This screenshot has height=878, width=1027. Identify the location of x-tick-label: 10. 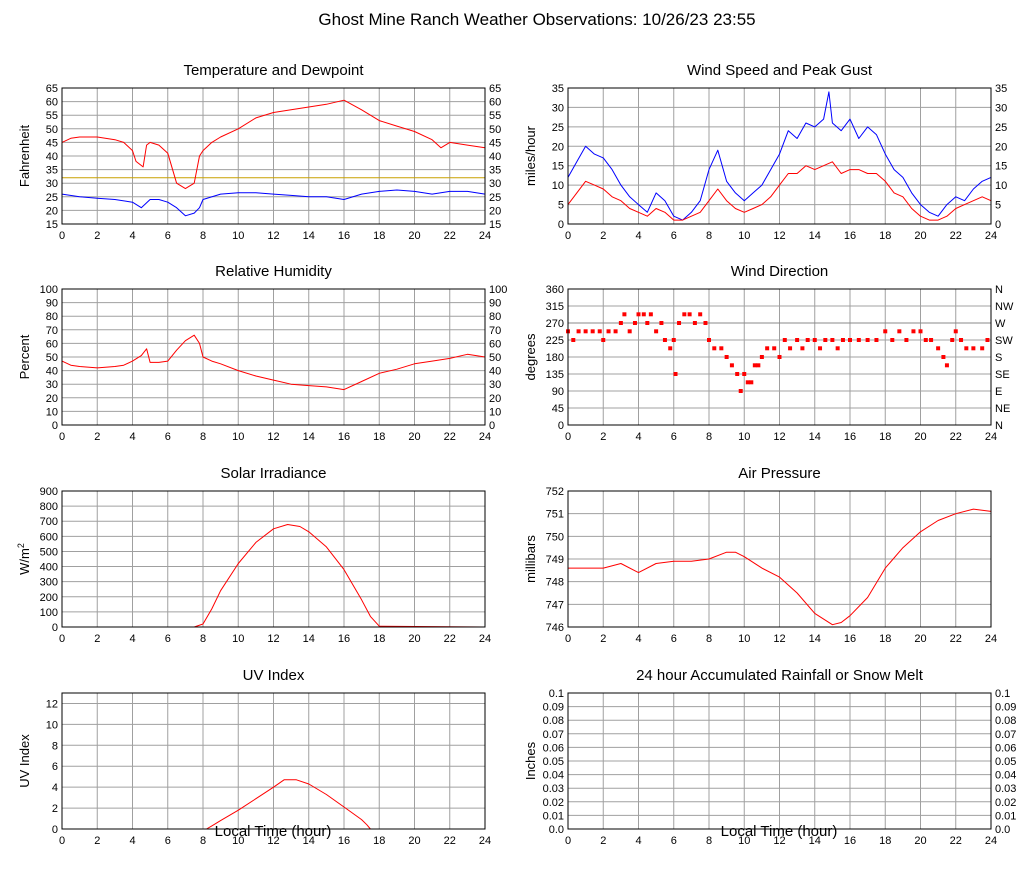
(238, 236).